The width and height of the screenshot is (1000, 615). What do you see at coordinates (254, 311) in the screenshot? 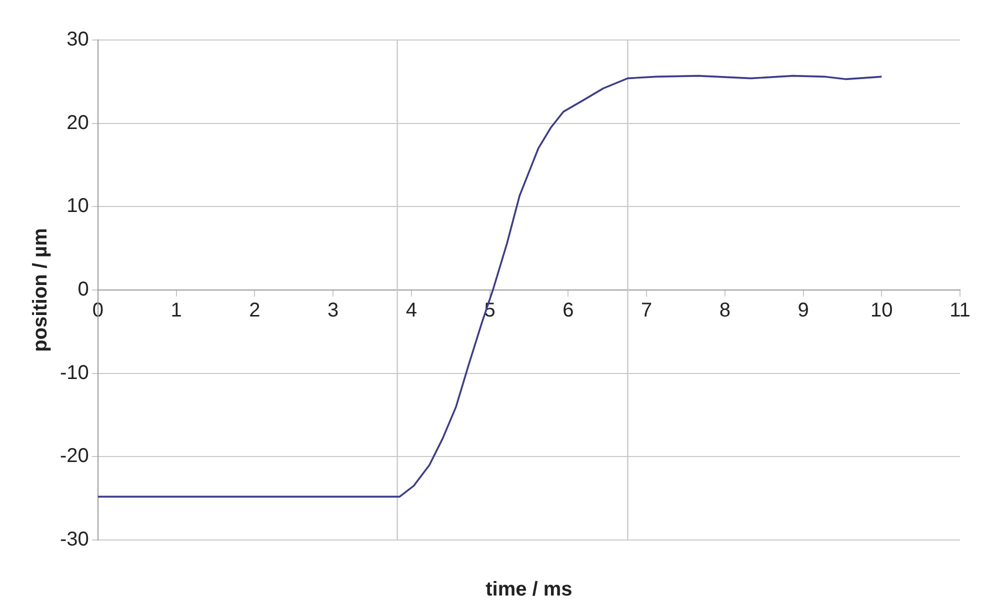
I see `x-tick-label: 2` at bounding box center [254, 311].